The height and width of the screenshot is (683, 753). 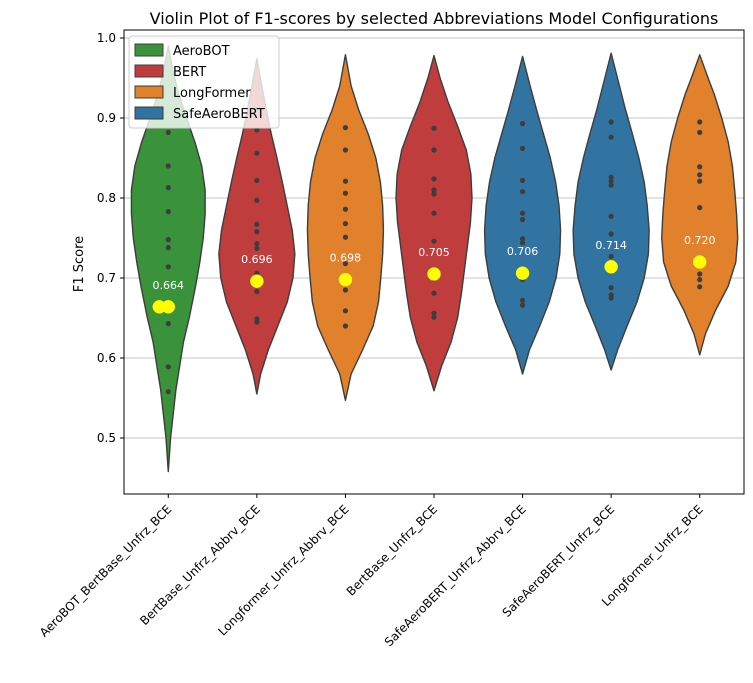 What do you see at coordinates (346, 258) in the screenshot?
I see `mean-label: 0.698` at bounding box center [346, 258].